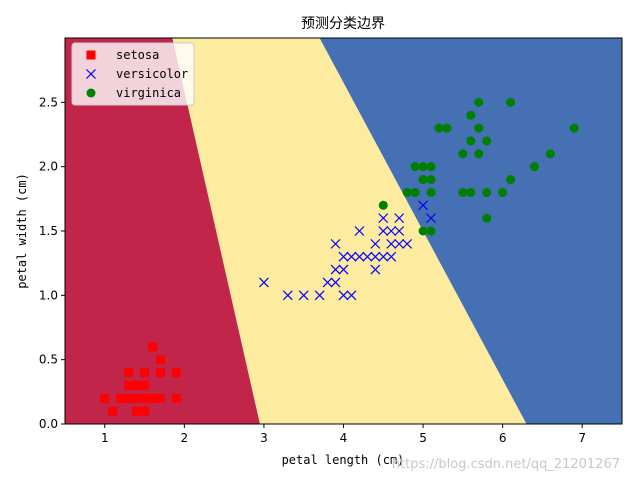 The width and height of the screenshot is (640, 480). Describe the element at coordinates (91, 74) in the screenshot. I see `legend-marker-versicolor-stroke-b` at that location.